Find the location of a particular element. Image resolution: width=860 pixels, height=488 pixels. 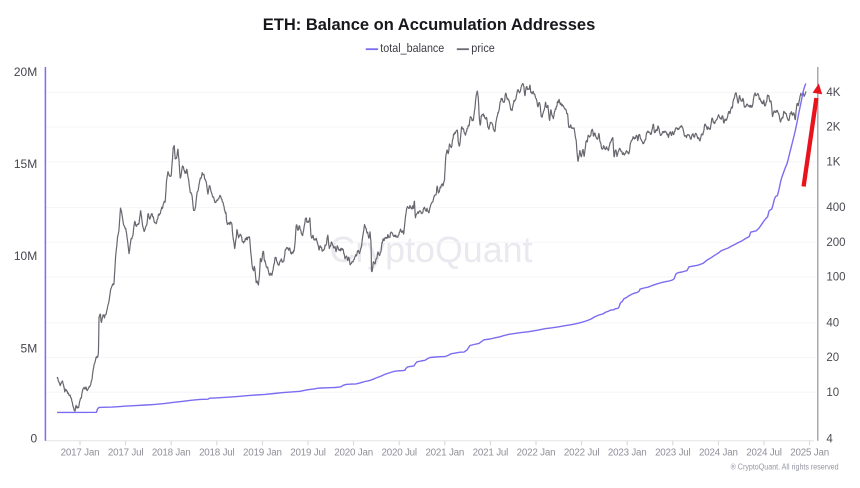

svg-text: 4K is located at coordinates (833, 93).